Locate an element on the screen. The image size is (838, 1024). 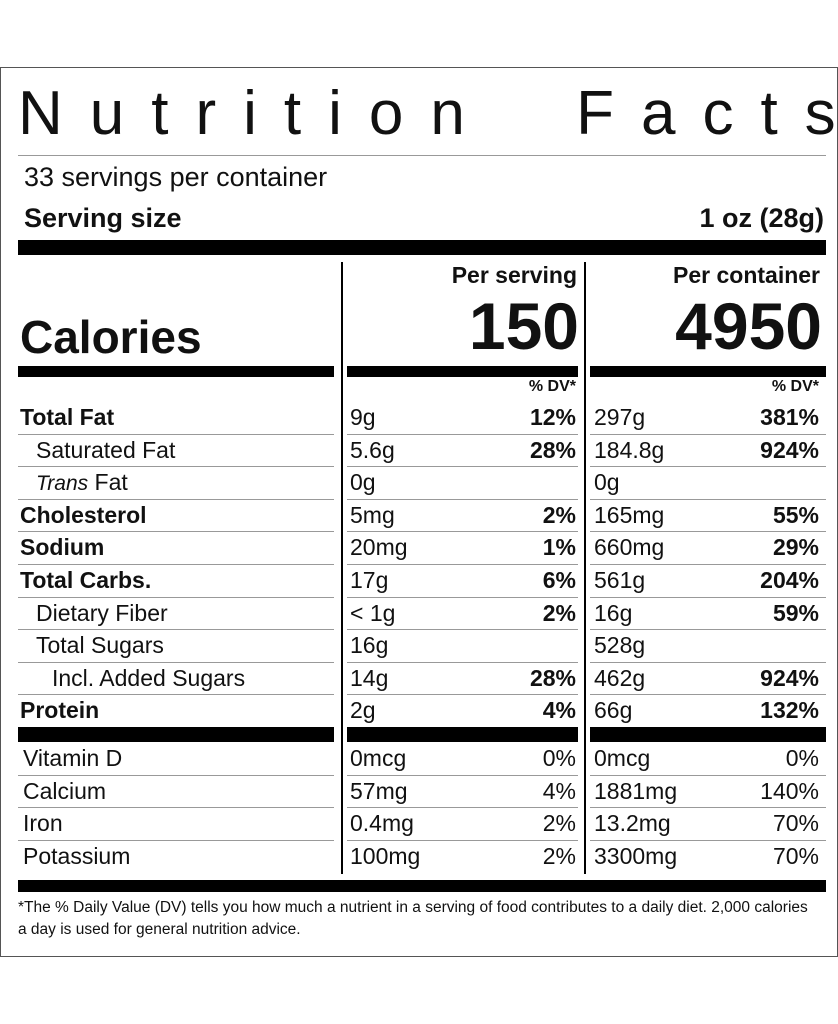
nutrient-name-text: Protein is located at coordinates (60, 710).